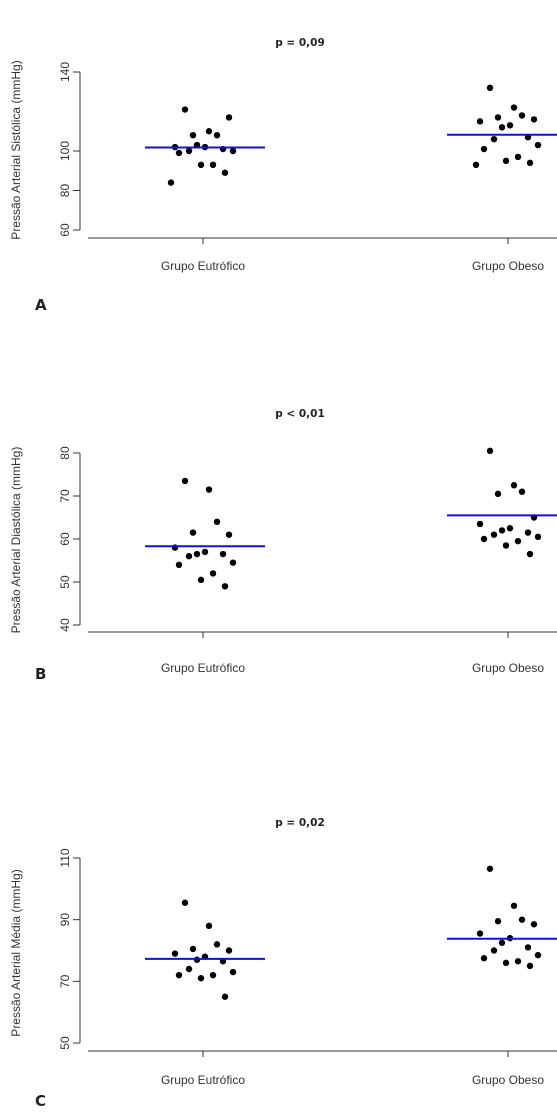 Image resolution: width=557 pixels, height=1112 pixels. I want to click on panel-c-x-tick-label: Grupo Eutrófico, so click(203, 1080).